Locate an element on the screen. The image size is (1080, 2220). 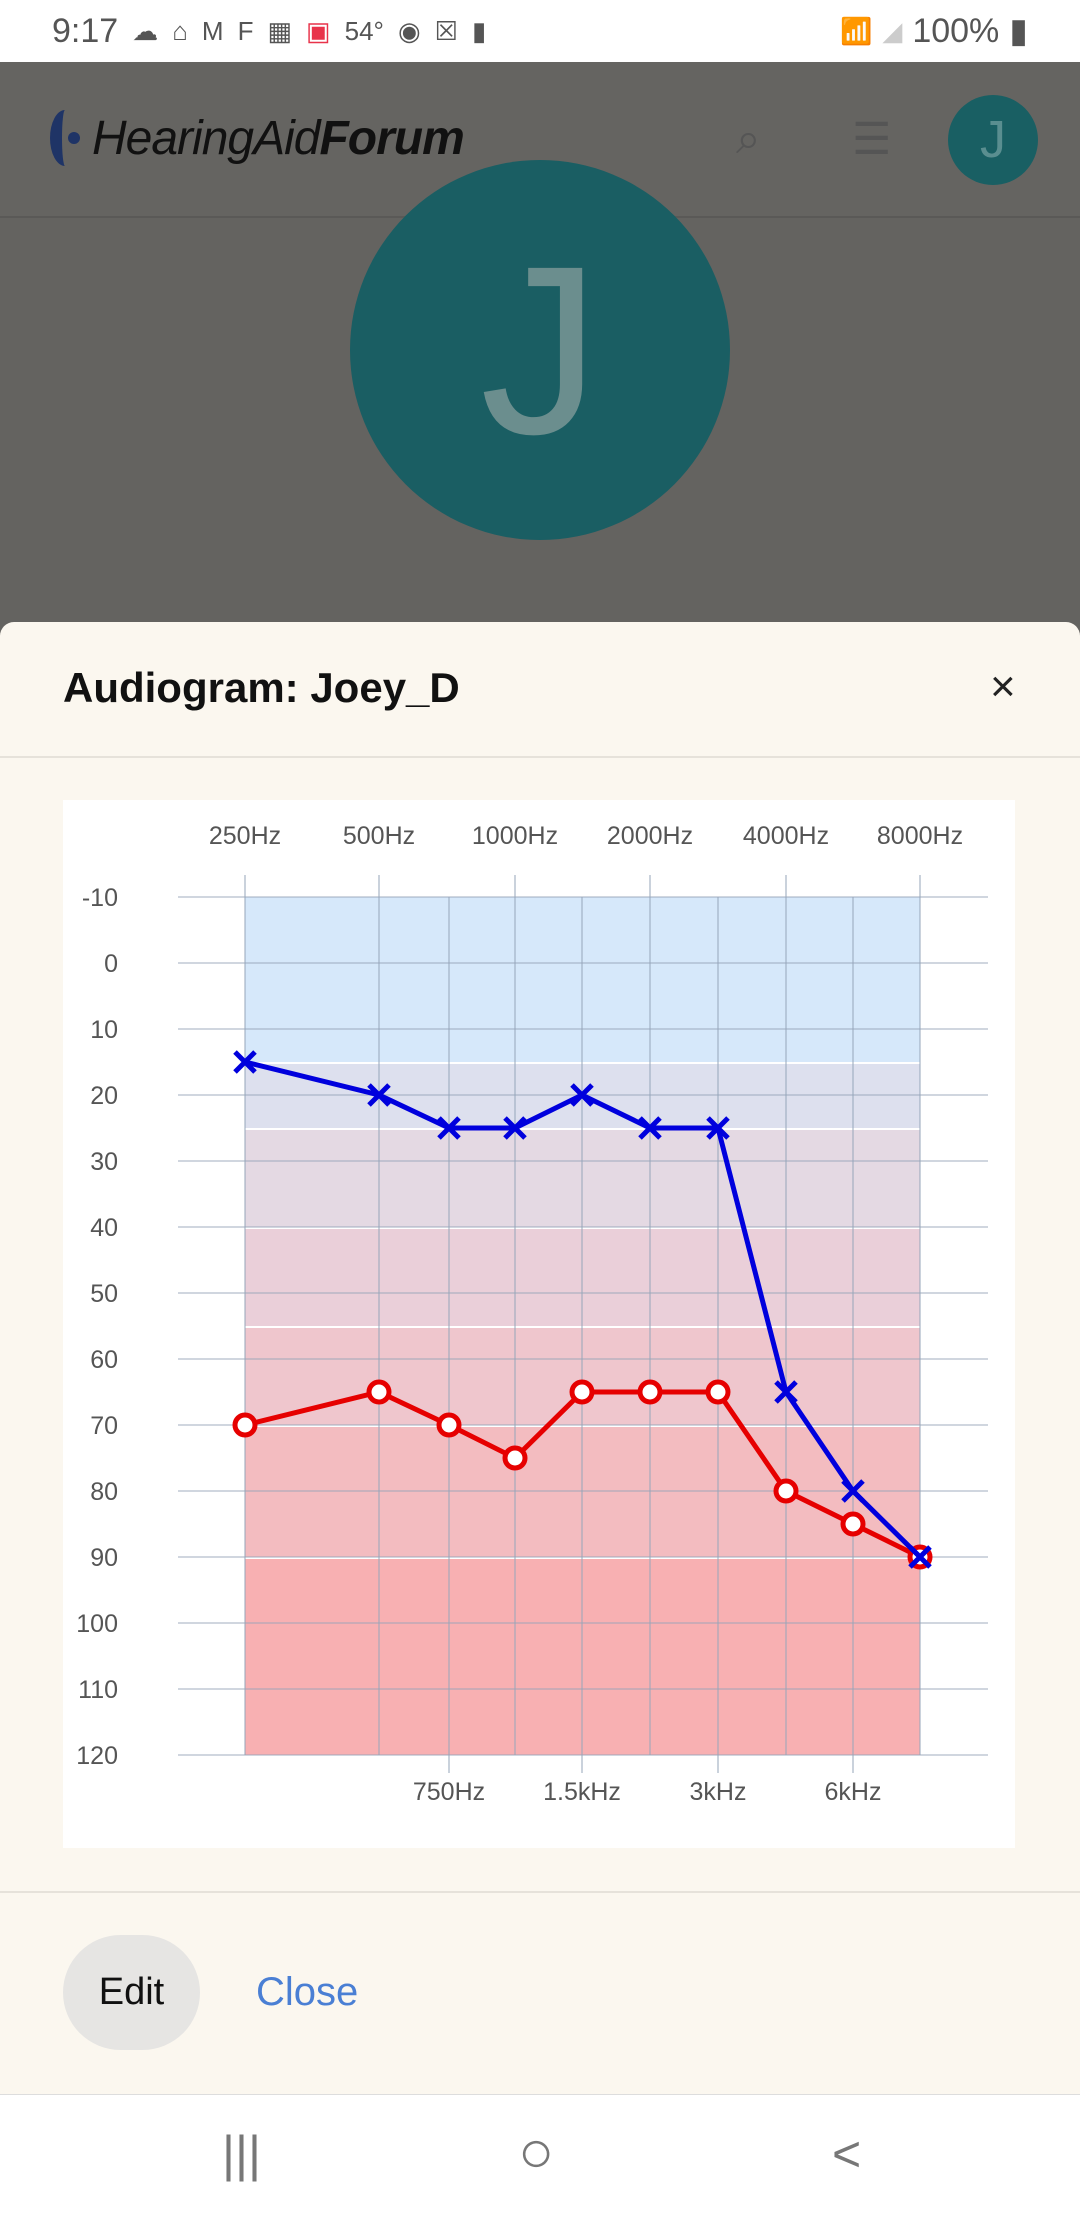
back-icon: < is located at coordinates (847, 2154).